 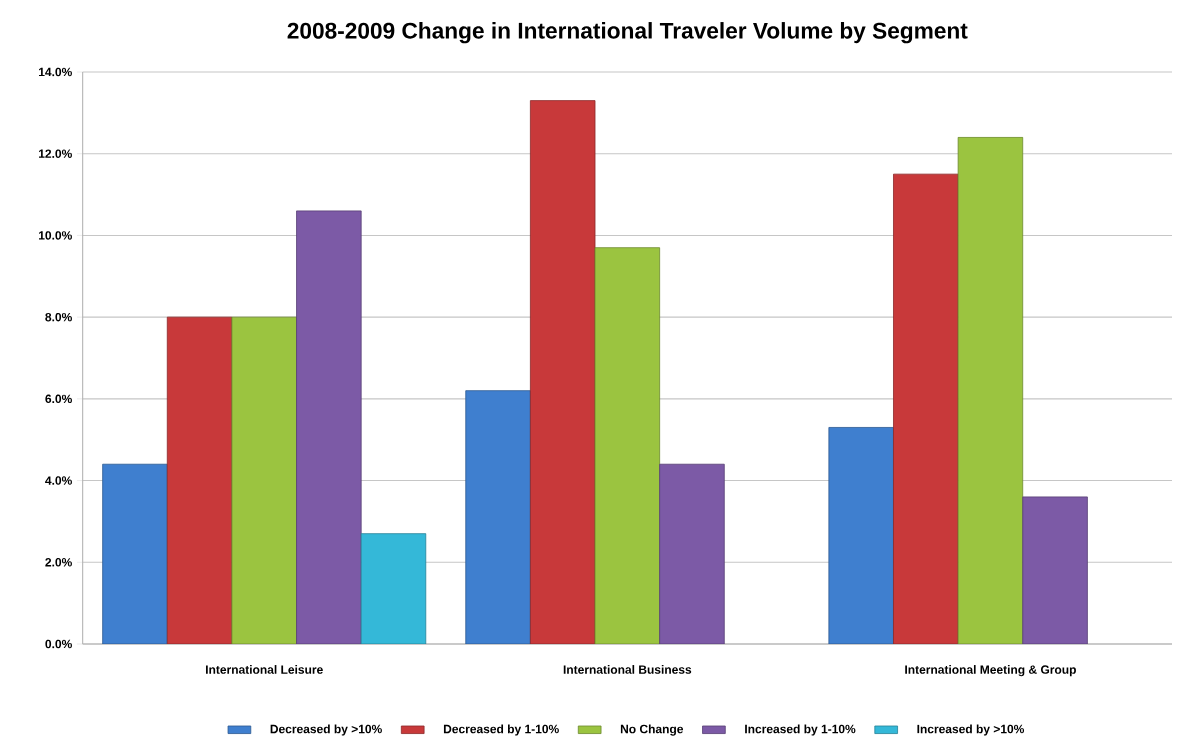 I want to click on y-tick-label: 6.0%, so click(x=58, y=399).